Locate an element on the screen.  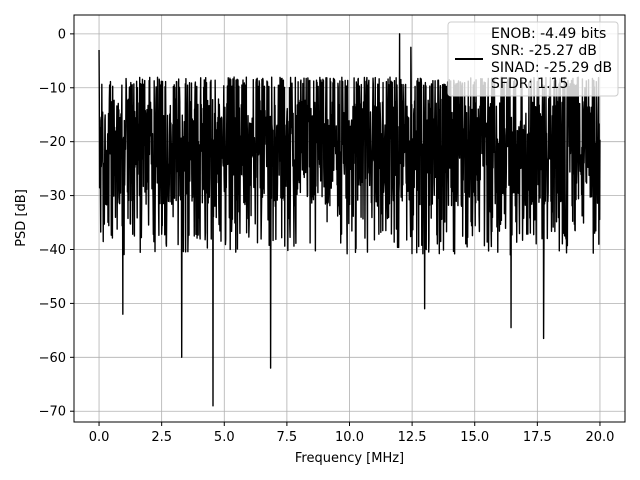
y-ticks: 0 −10 −20 −30 −40 −50 −60 −70 is located at coordinates (56, 223).